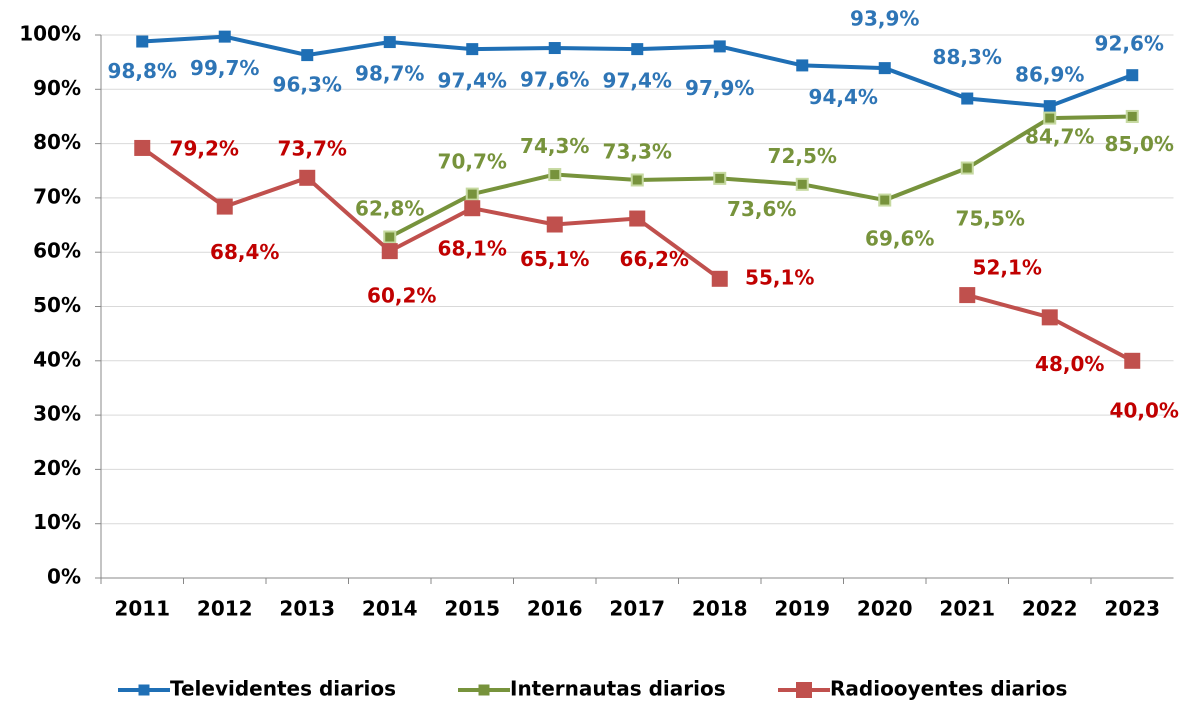 This screenshot has width=1186, height=705. What do you see at coordinates (312, 148) in the screenshot?
I see `data-label: 73,7%` at bounding box center [312, 148].